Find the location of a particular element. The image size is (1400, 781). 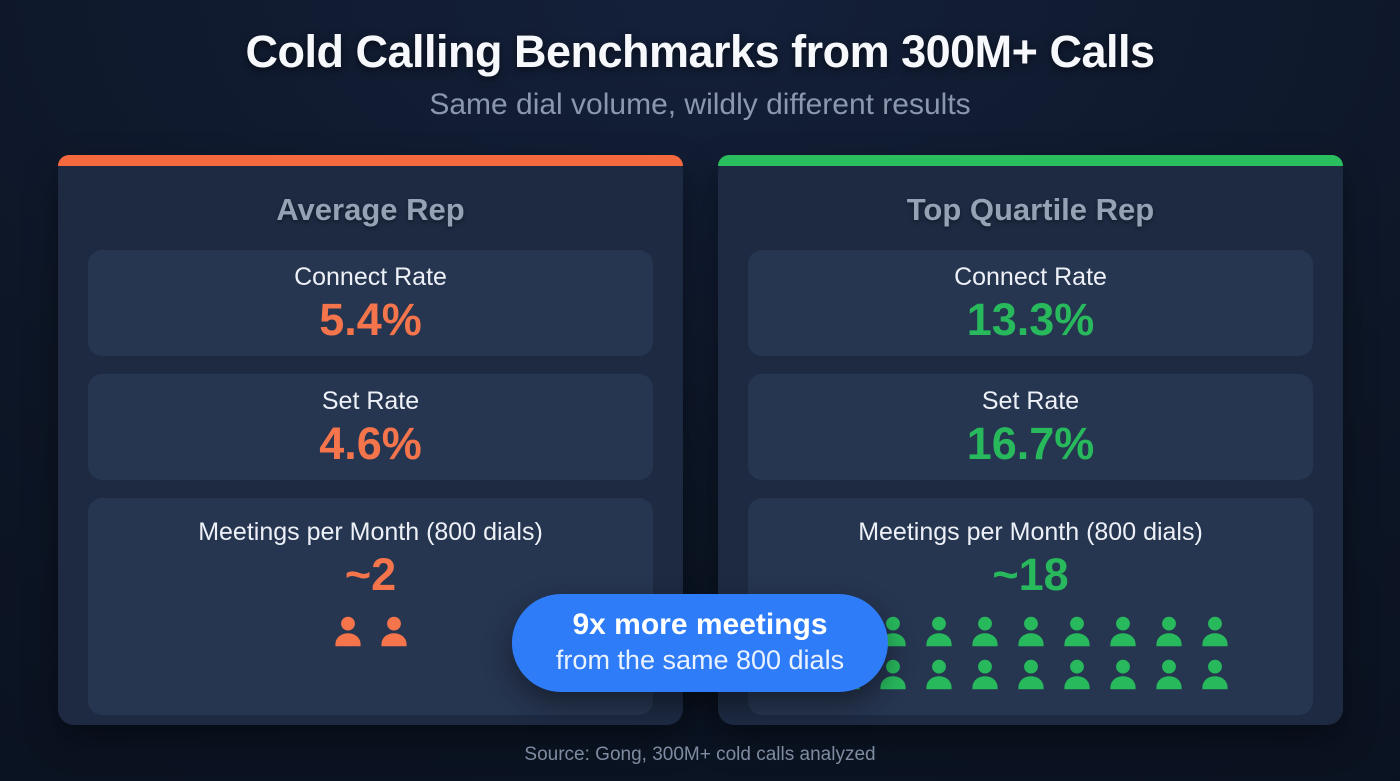

card-title-top-quartile-rep: Top Quartile Rep is located at coordinates (1030, 209).